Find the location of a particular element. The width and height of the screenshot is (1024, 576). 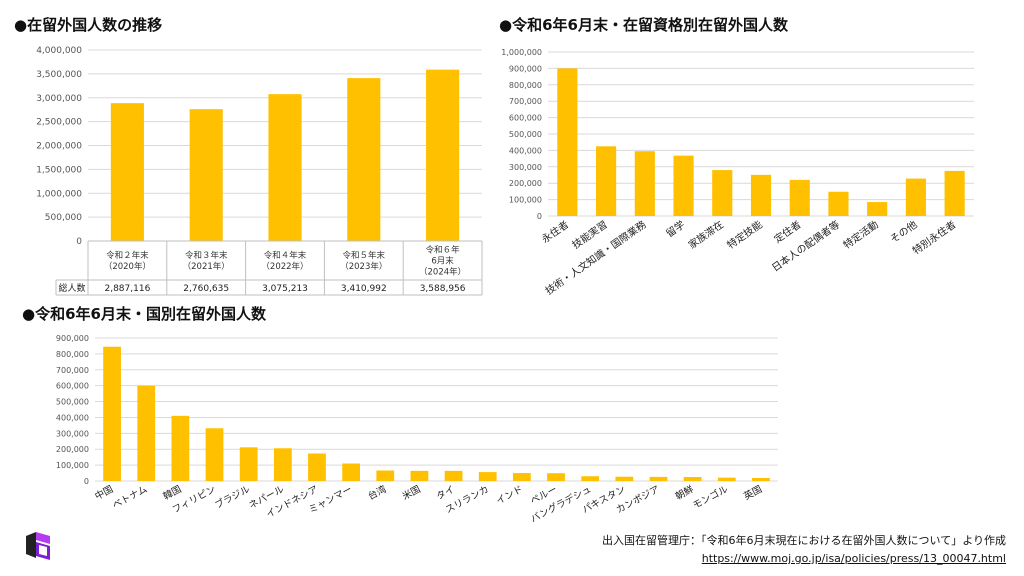

y-tick-label: 3,500,000 is located at coordinates (59, 75).